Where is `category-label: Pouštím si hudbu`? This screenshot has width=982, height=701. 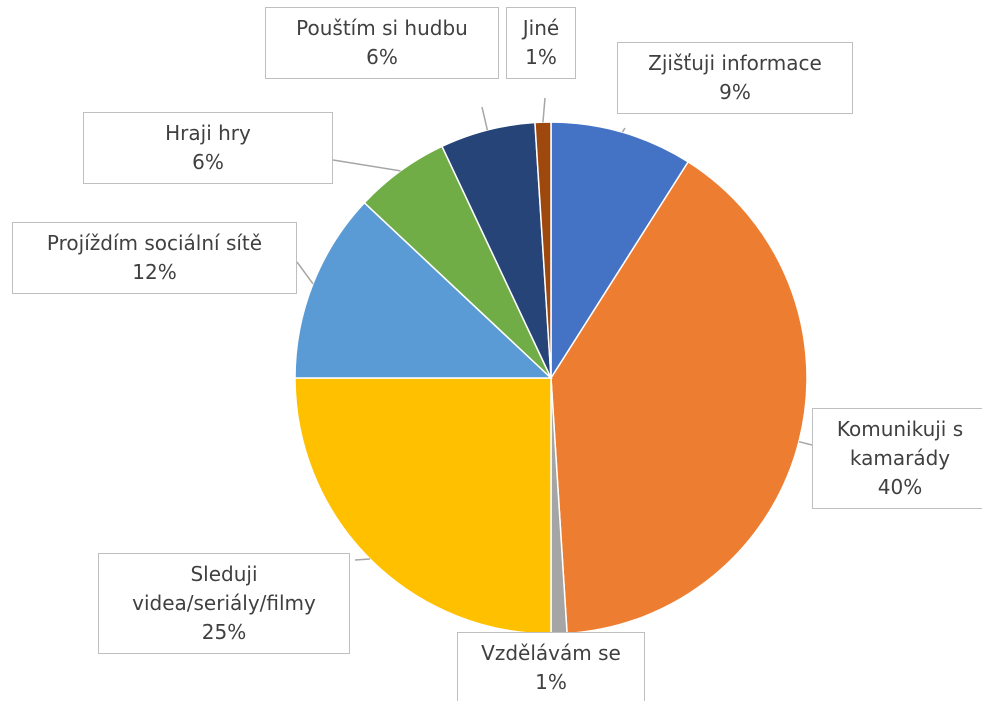
category-label: Pouštím si hudbu is located at coordinates (382, 28).